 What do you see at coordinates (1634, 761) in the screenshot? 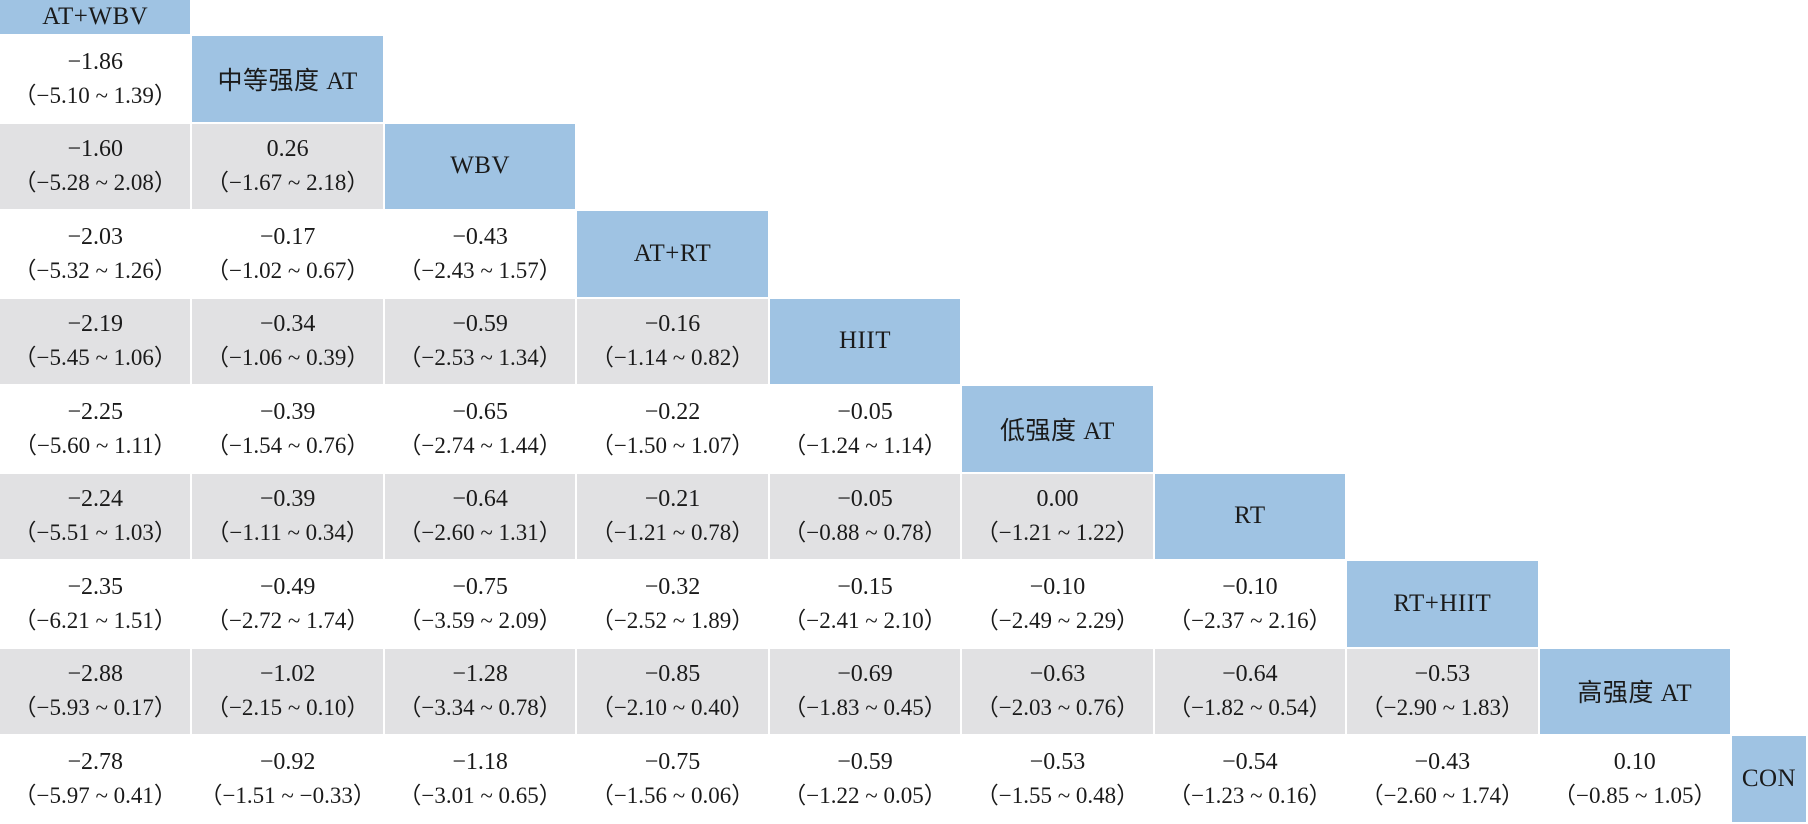
I see `effect-estimate: 0.10` at bounding box center [1634, 761].